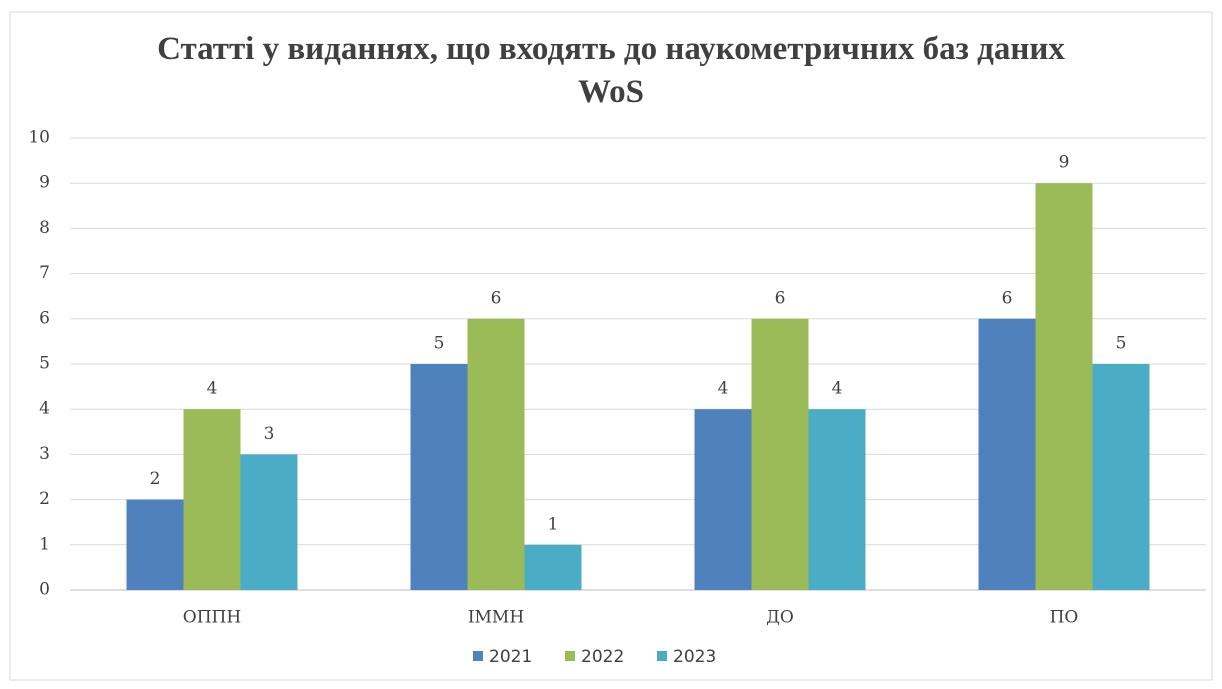  What do you see at coordinates (44, 499) in the screenshot?
I see `y-tick-label: 2` at bounding box center [44, 499].